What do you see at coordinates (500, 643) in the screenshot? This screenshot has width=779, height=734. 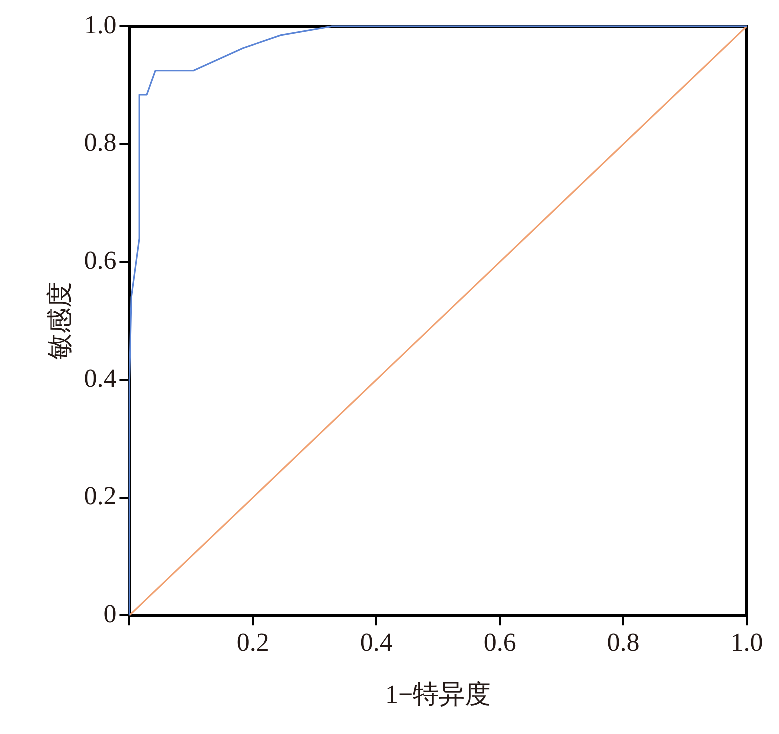 I see `x-tick-label: 0.6` at bounding box center [500, 643].